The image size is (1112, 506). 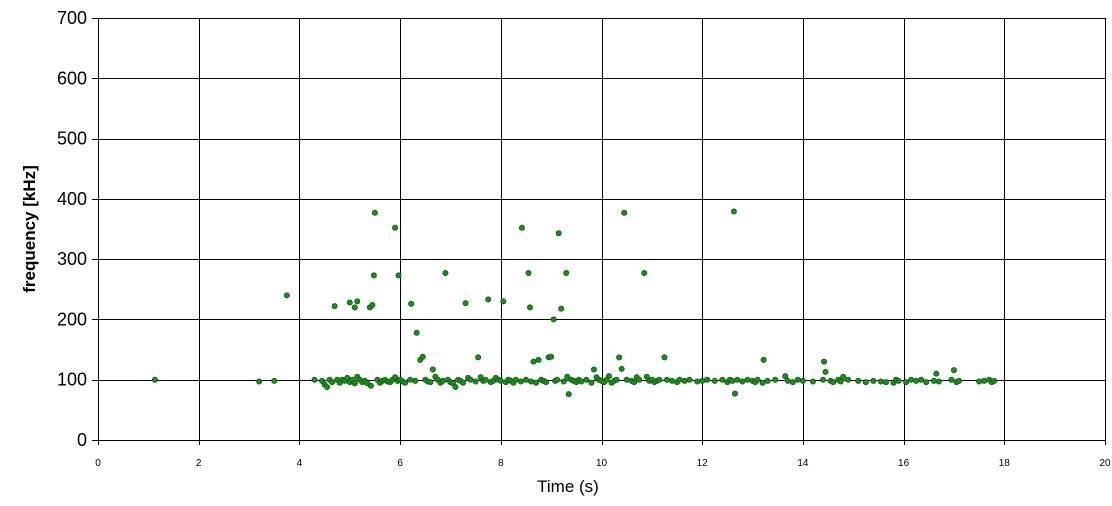 What do you see at coordinates (72, 139) in the screenshot?
I see `y-tick-label: 500` at bounding box center [72, 139].